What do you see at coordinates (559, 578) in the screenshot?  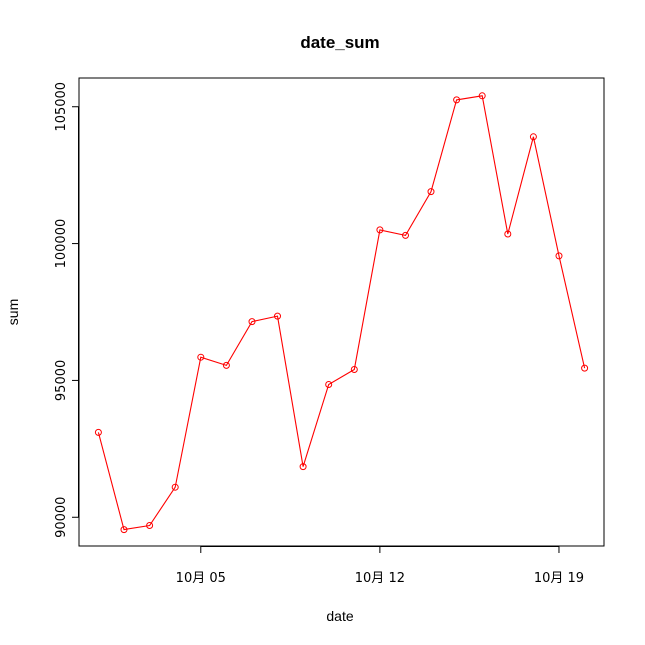 I see `x-tick-label: 10月 19` at bounding box center [559, 578].